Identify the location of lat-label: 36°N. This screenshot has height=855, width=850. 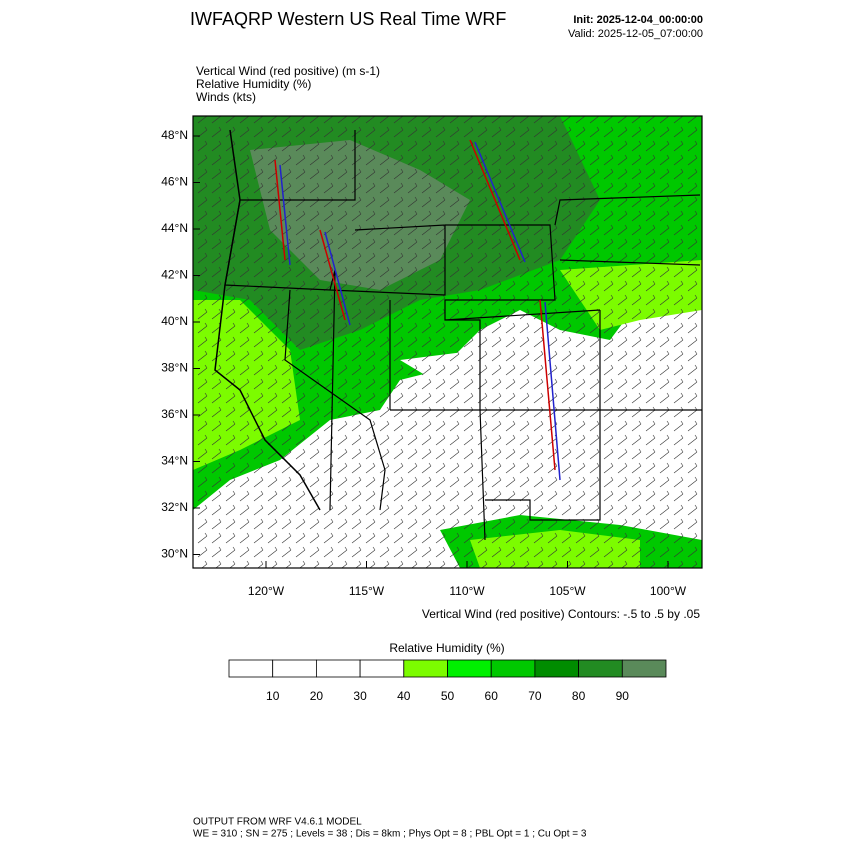
(174, 414).